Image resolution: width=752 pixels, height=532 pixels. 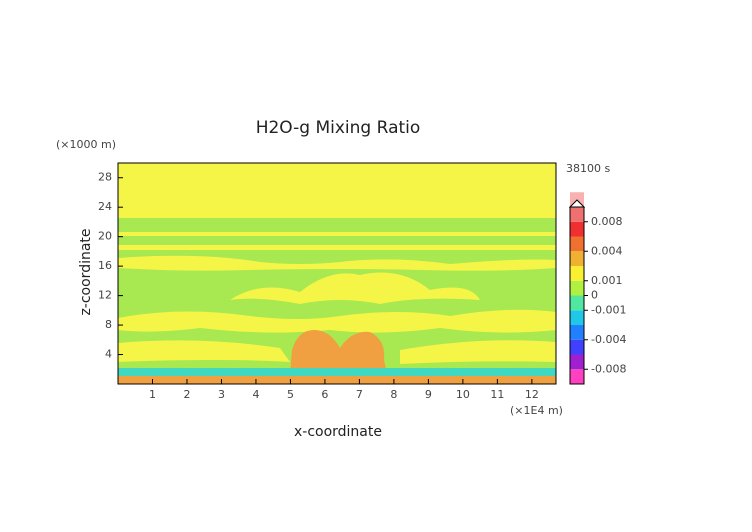 I want to click on colorbar-tick-label: 0.001, so click(x=607, y=280).